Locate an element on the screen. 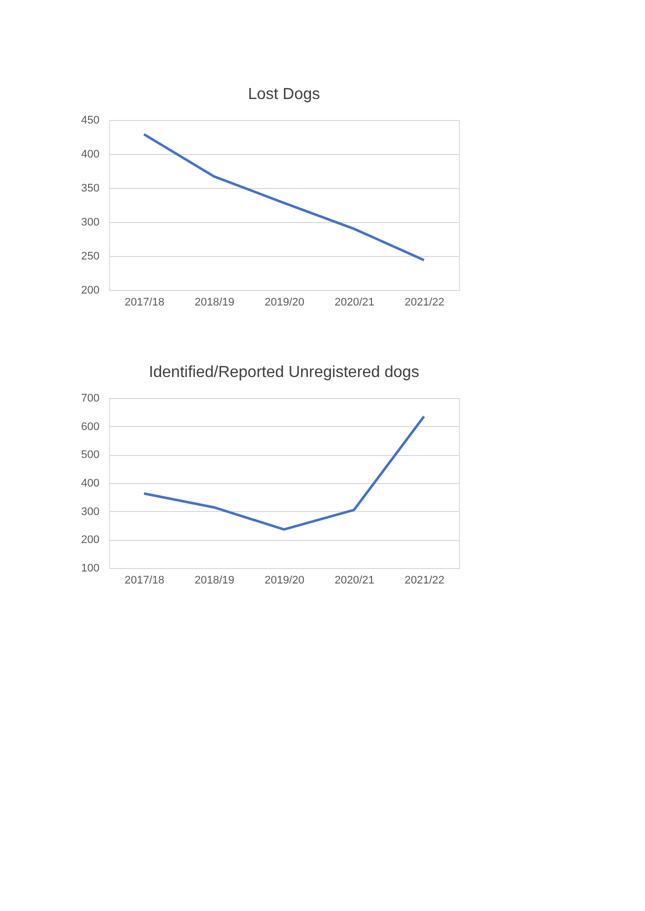 This screenshot has width=645, height=911. y-tick-label: 250 is located at coordinates (90, 256).